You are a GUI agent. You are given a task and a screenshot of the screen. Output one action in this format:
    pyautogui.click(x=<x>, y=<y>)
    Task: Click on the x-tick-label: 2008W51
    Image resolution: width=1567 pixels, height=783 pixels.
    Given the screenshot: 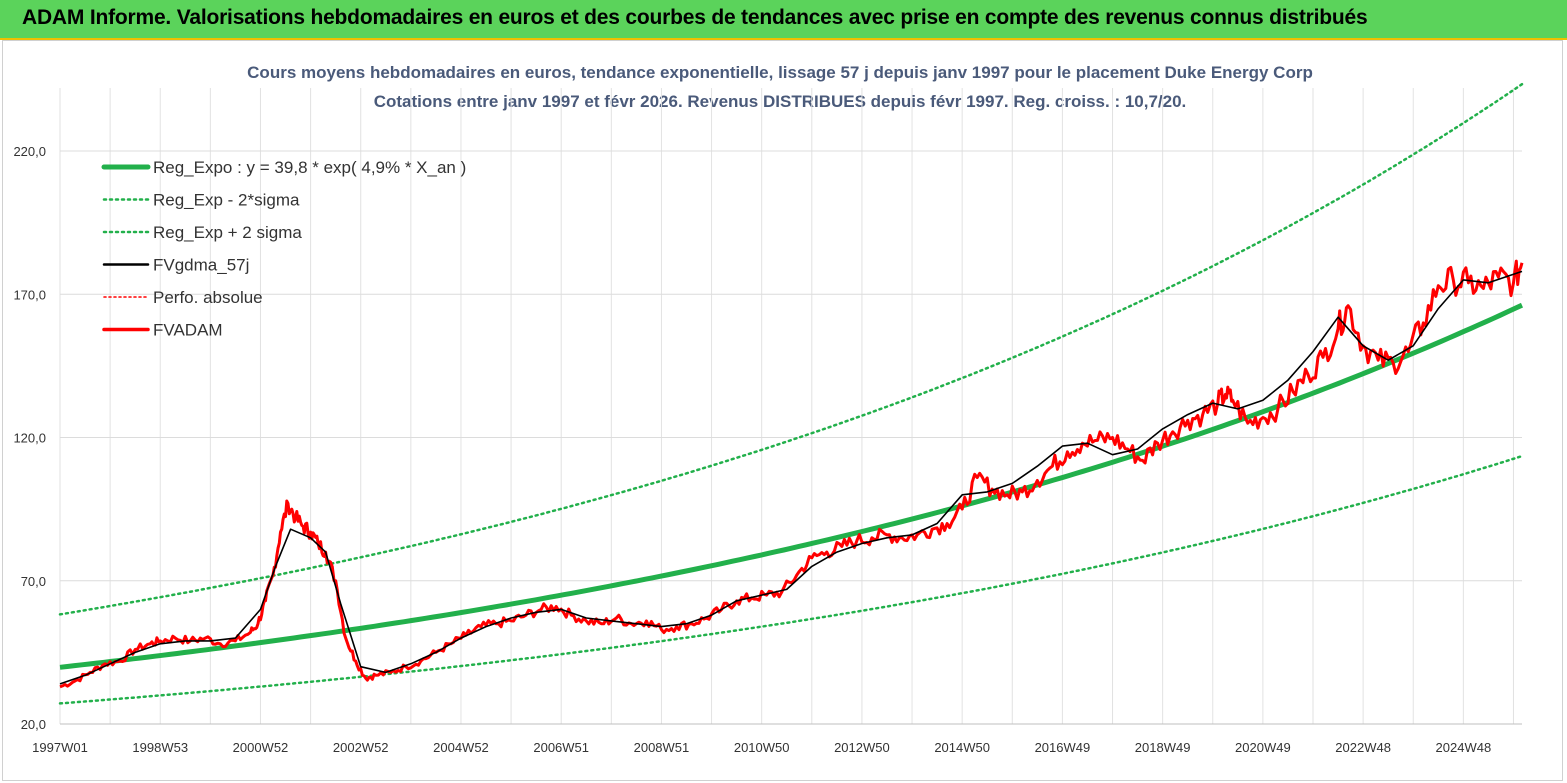 What is the action you would take?
    pyautogui.click(x=662, y=747)
    